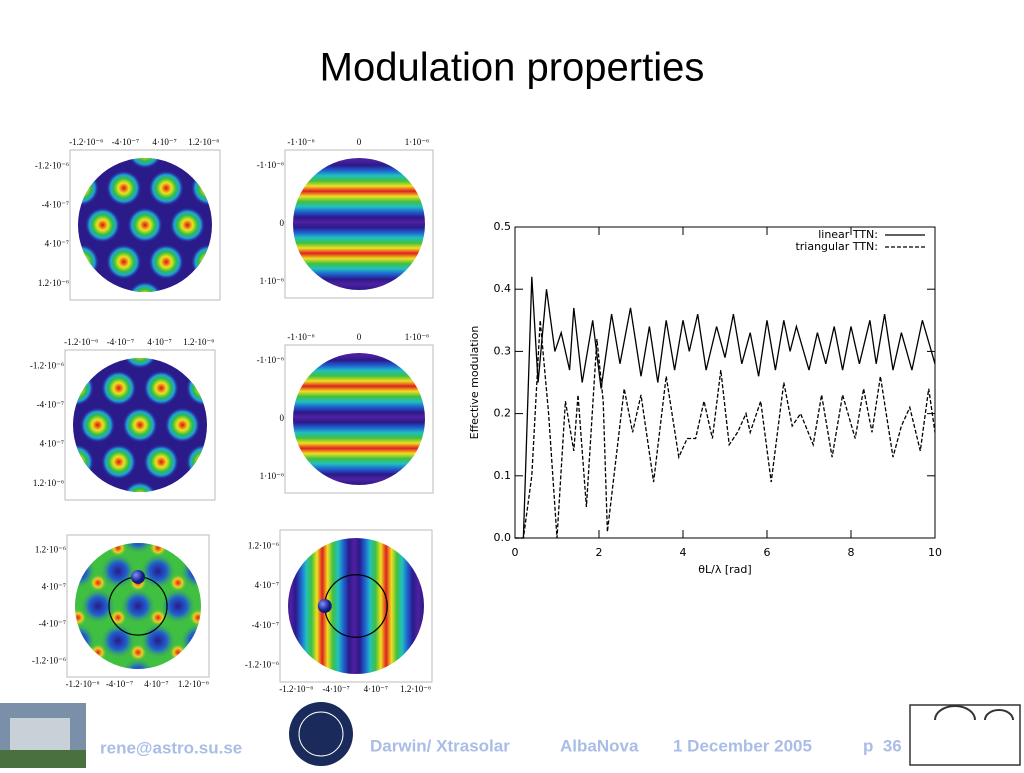 Image resolution: width=1024 pixels, height=773 pixels. I want to click on footer-email: rene@astro.su.se, so click(171, 747).